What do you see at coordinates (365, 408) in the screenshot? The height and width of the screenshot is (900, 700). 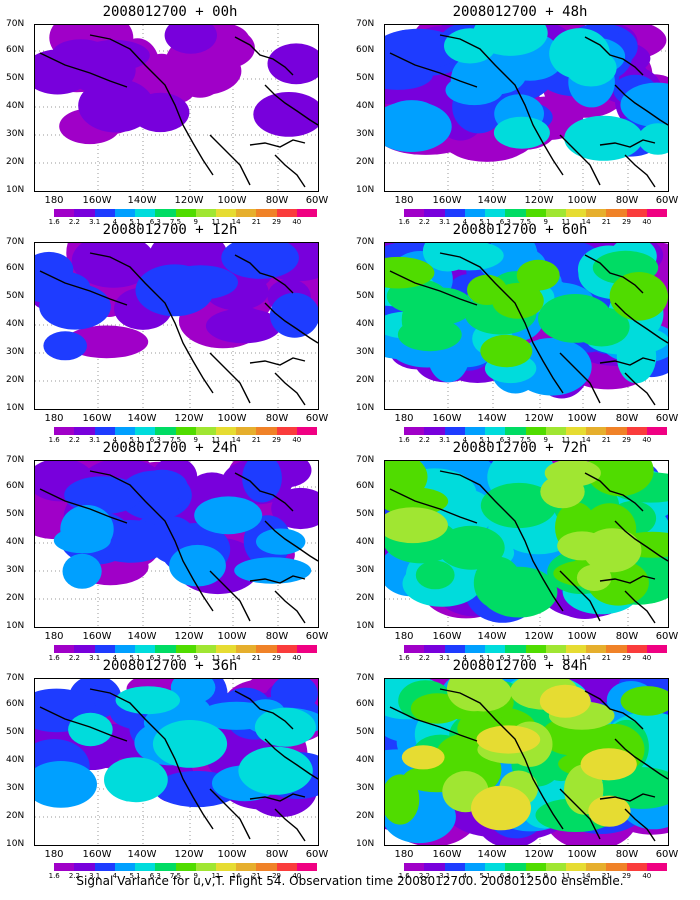 I see `latitude-label: 10N` at bounding box center [365, 408].